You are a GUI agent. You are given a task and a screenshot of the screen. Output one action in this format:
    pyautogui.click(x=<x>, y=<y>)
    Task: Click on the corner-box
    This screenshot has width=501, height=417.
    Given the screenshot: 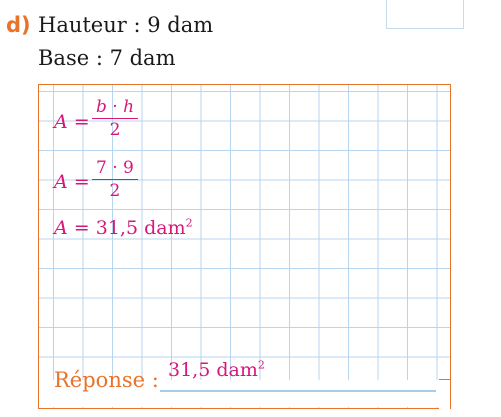 What is the action you would take?
    pyautogui.click(x=425, y=14)
    